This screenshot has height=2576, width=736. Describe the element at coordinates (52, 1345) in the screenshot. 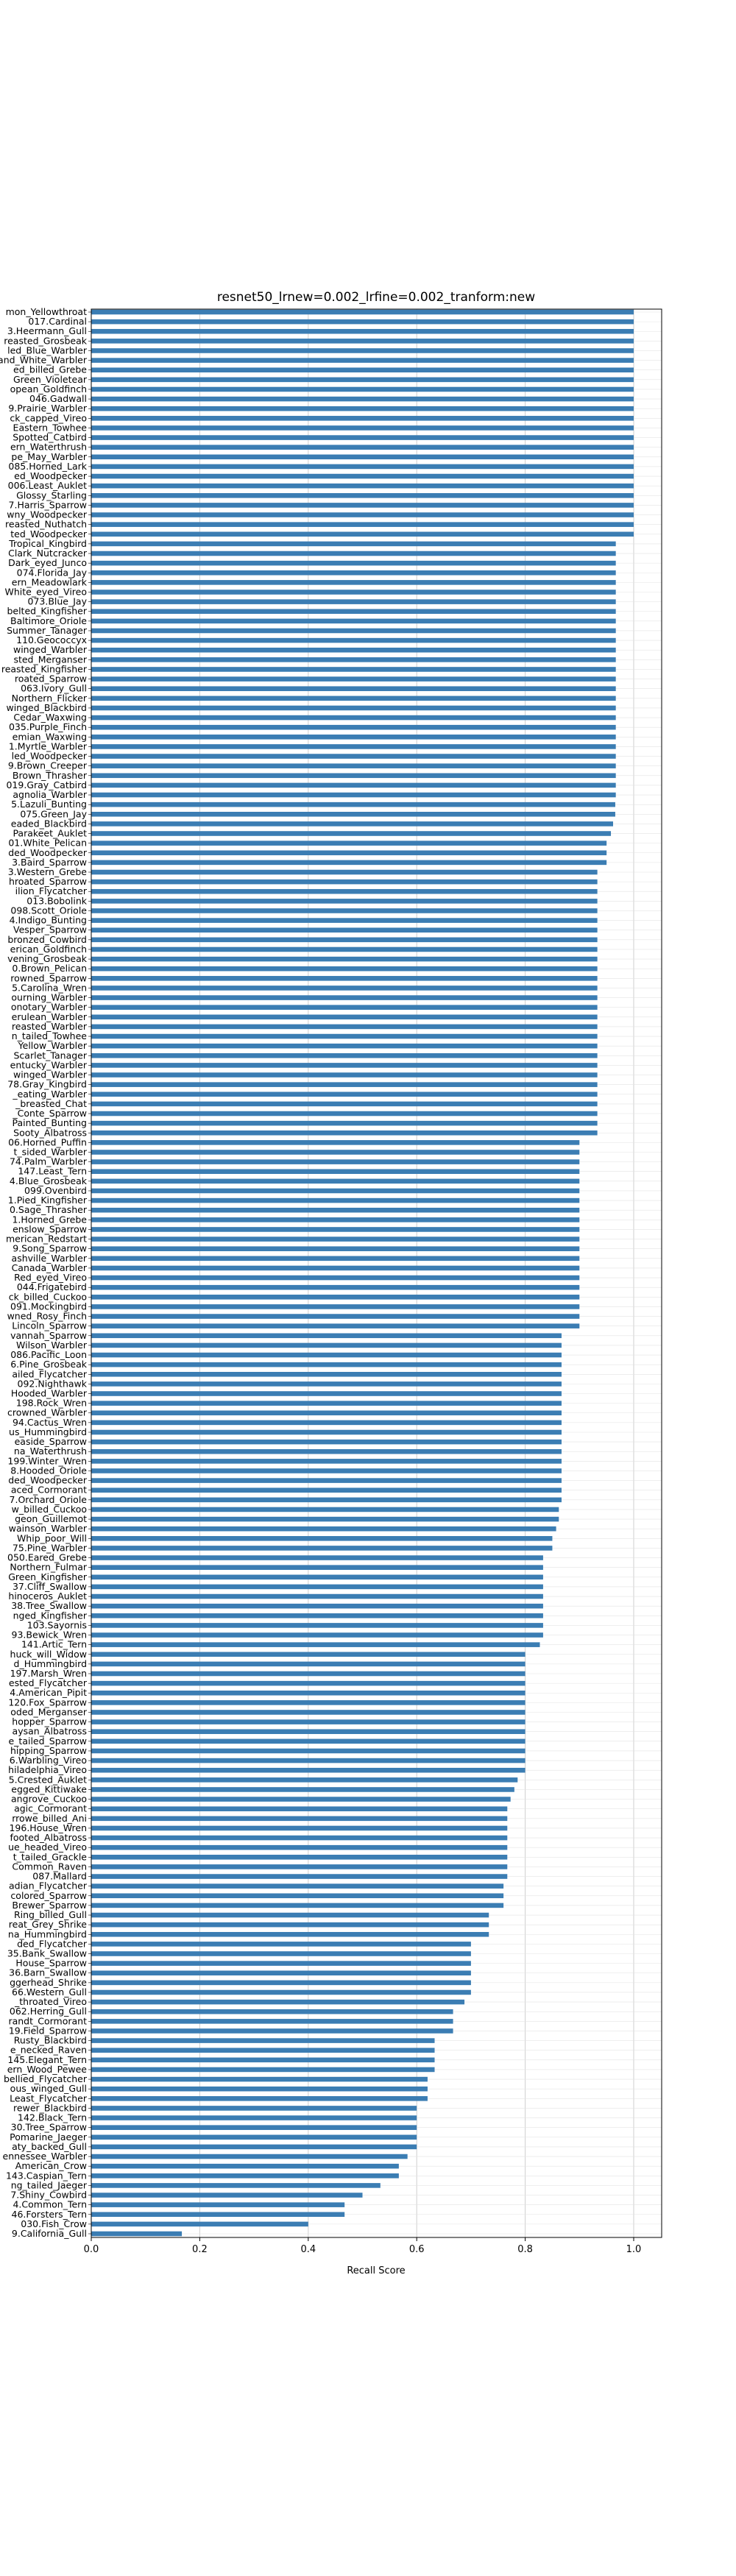

I see `y-tick-label: Wilson_Warbler` at that location.